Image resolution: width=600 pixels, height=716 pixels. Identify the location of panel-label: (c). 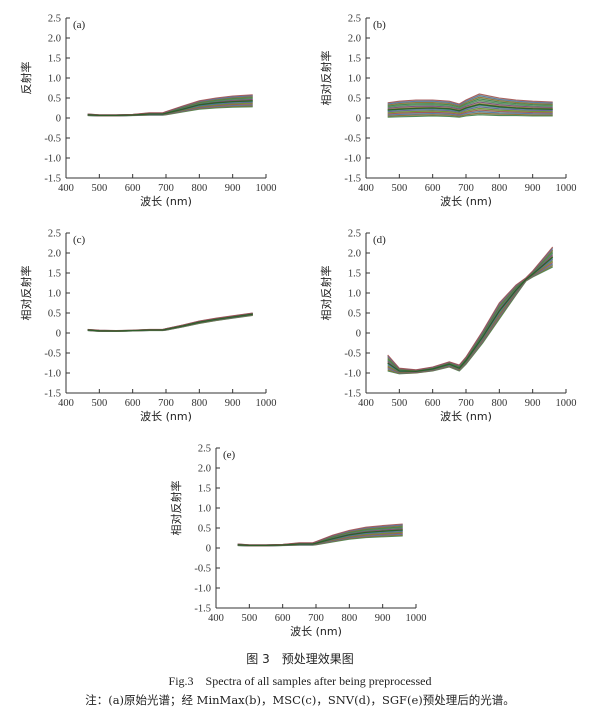
(79, 240).